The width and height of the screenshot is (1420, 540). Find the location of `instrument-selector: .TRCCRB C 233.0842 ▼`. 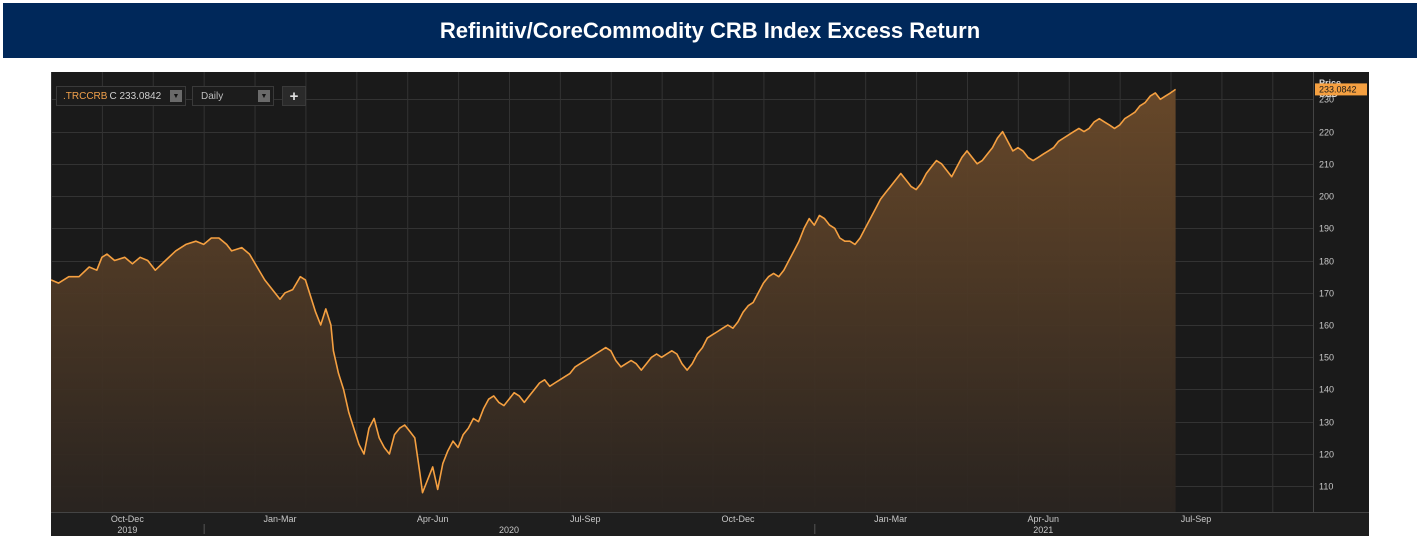

instrument-selector: .TRCCRB C 233.0842 ▼ is located at coordinates (121, 96).